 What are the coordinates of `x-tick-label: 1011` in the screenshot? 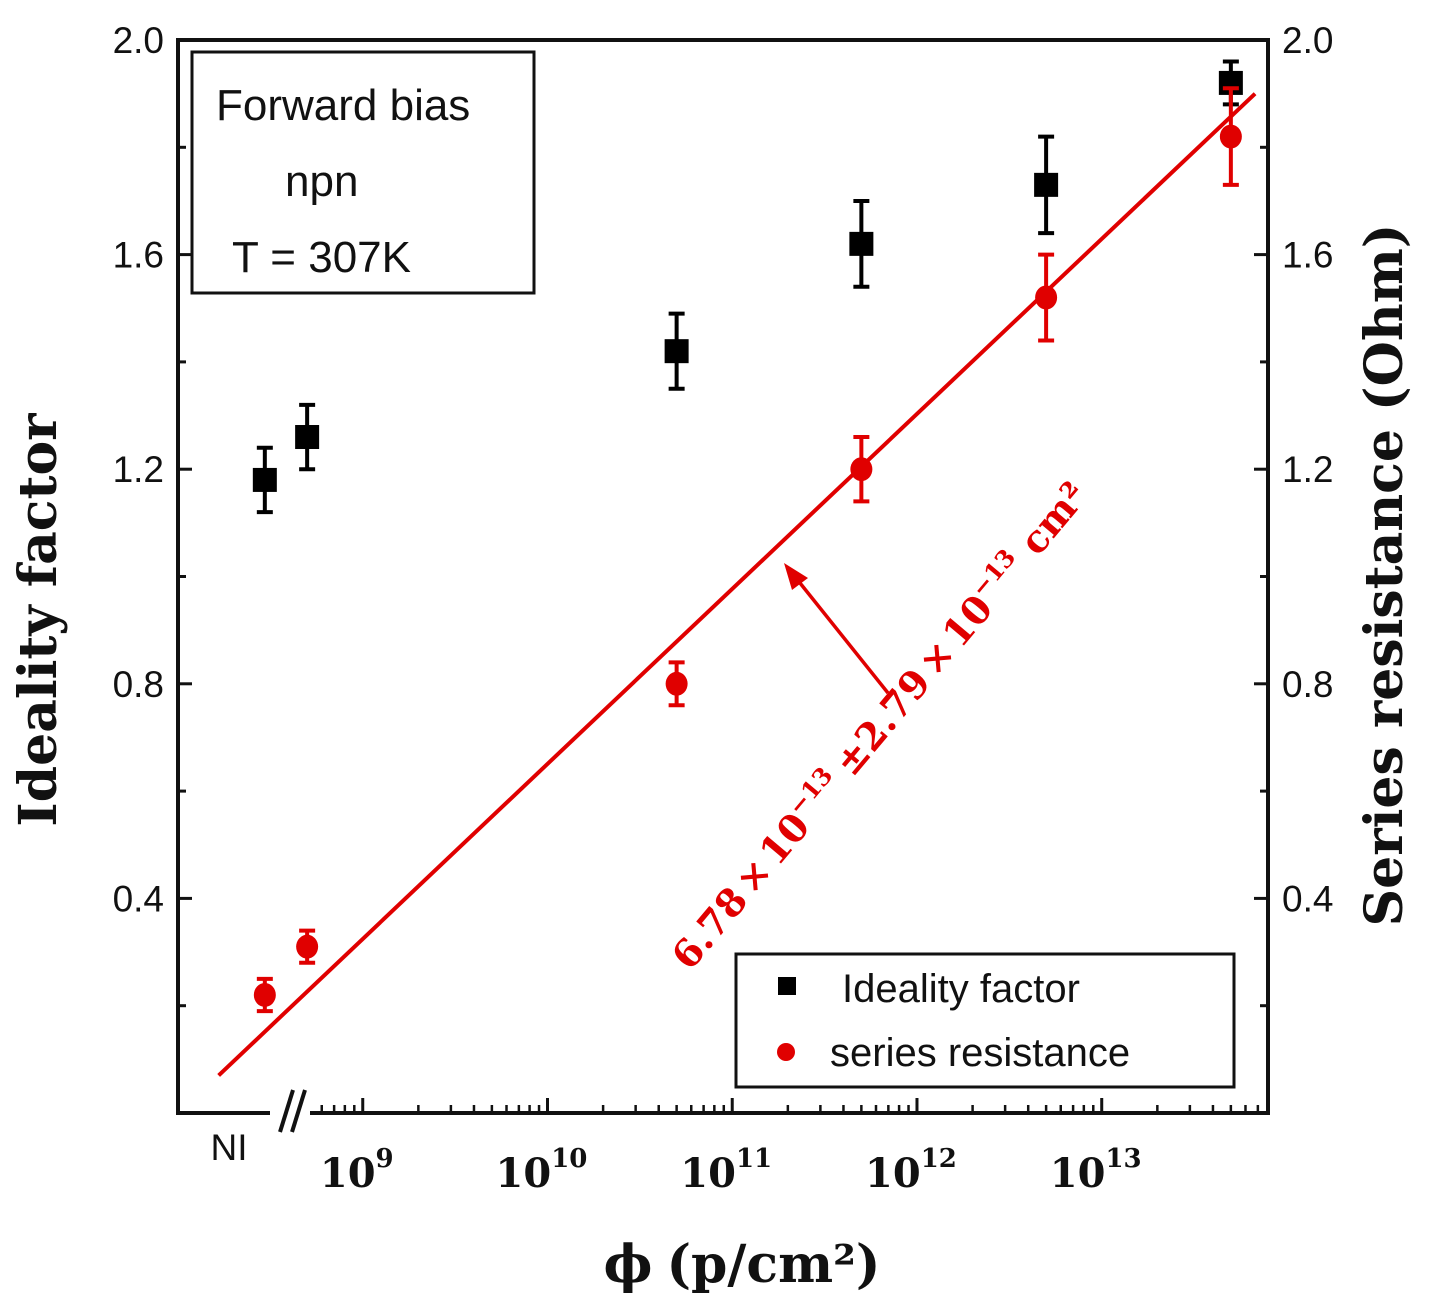 It's located at (726, 1170).